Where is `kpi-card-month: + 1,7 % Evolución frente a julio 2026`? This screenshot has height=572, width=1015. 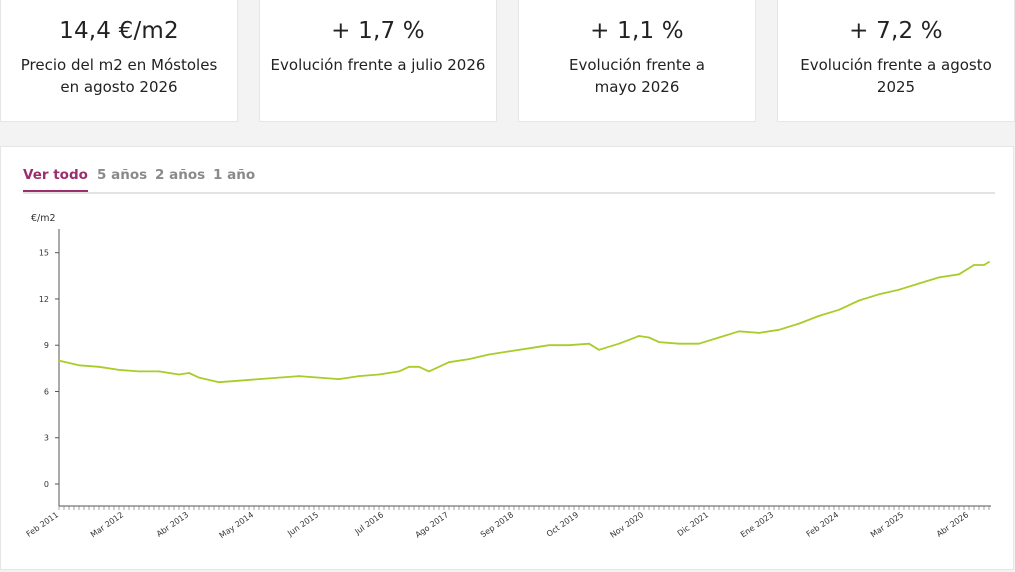 kpi-card-month: + 1,7 % Evolución frente a julio 2026 is located at coordinates (378, 61).